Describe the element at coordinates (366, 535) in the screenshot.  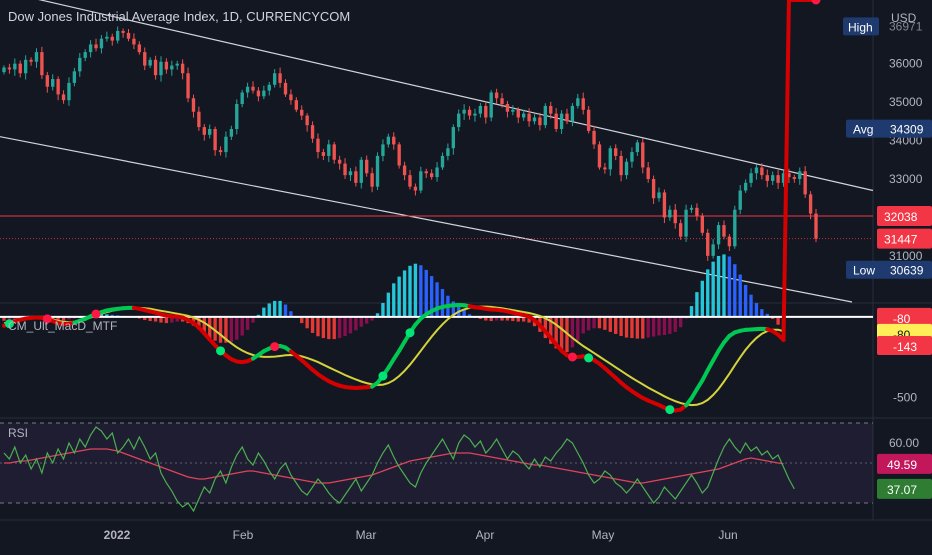
I see `time-tick-label: Mar` at that location.